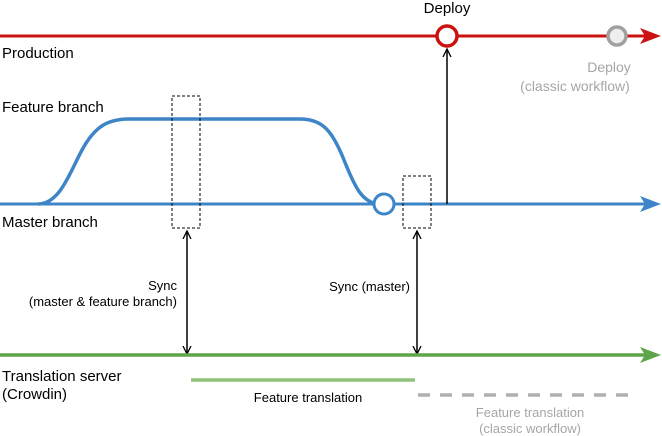 Image resolution: width=662 pixels, height=436 pixels. Describe the element at coordinates (186, 162) in the screenshot. I see `sync-window-feature` at that location.